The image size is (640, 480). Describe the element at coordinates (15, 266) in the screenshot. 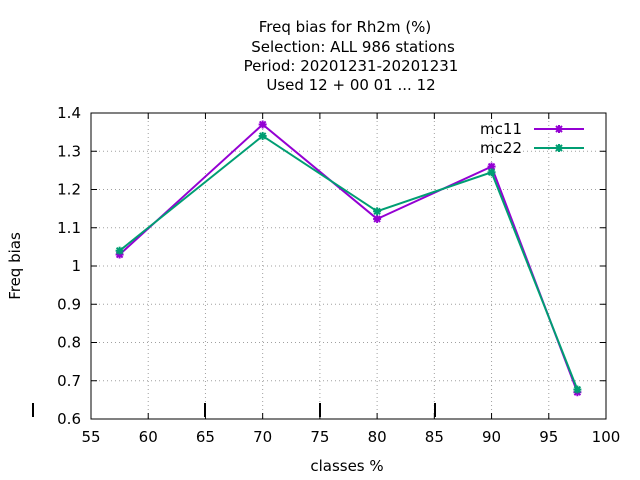

I see `y-axis-label: Freq bias` at that location.